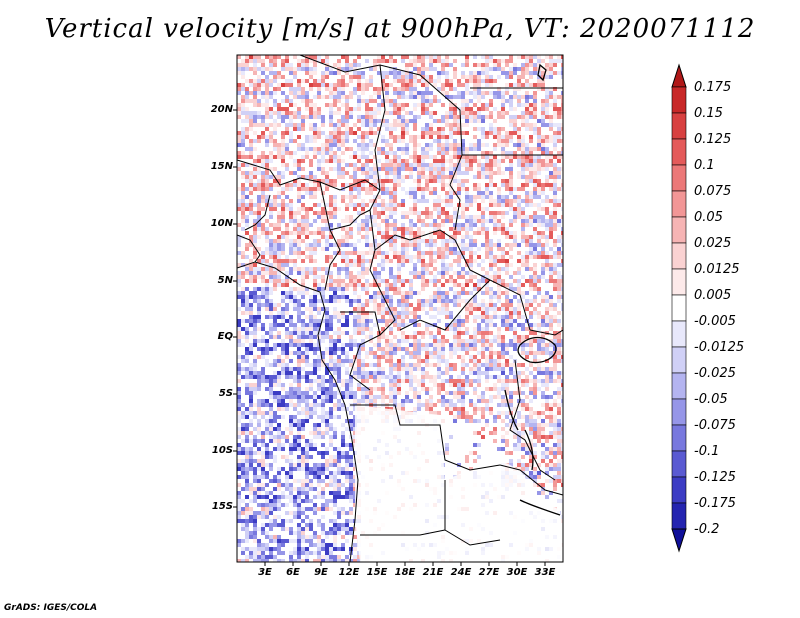  What do you see at coordinates (405, 564) in the screenshot?
I see `lon-ticks` at bounding box center [405, 564].